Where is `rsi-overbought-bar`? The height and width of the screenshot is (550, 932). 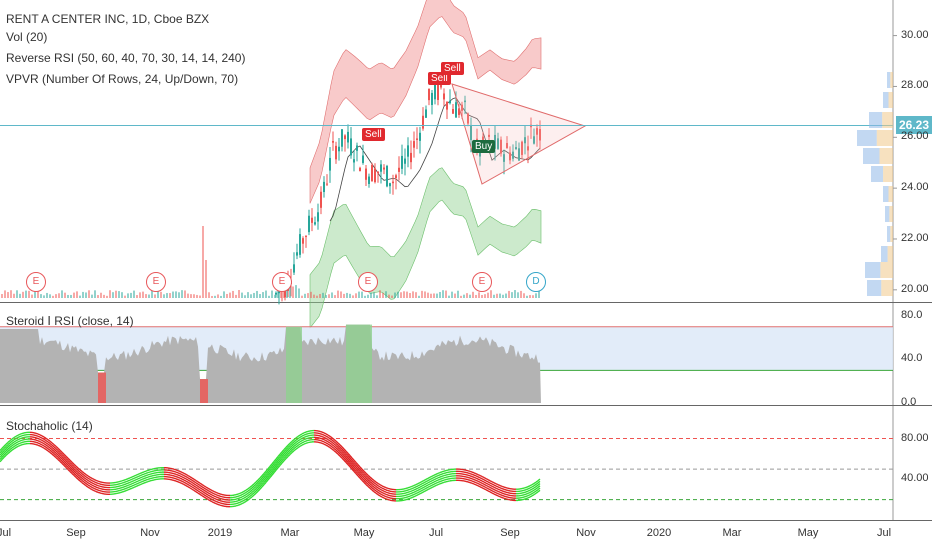 rsi-overbought-bar is located at coordinates (351, 363).